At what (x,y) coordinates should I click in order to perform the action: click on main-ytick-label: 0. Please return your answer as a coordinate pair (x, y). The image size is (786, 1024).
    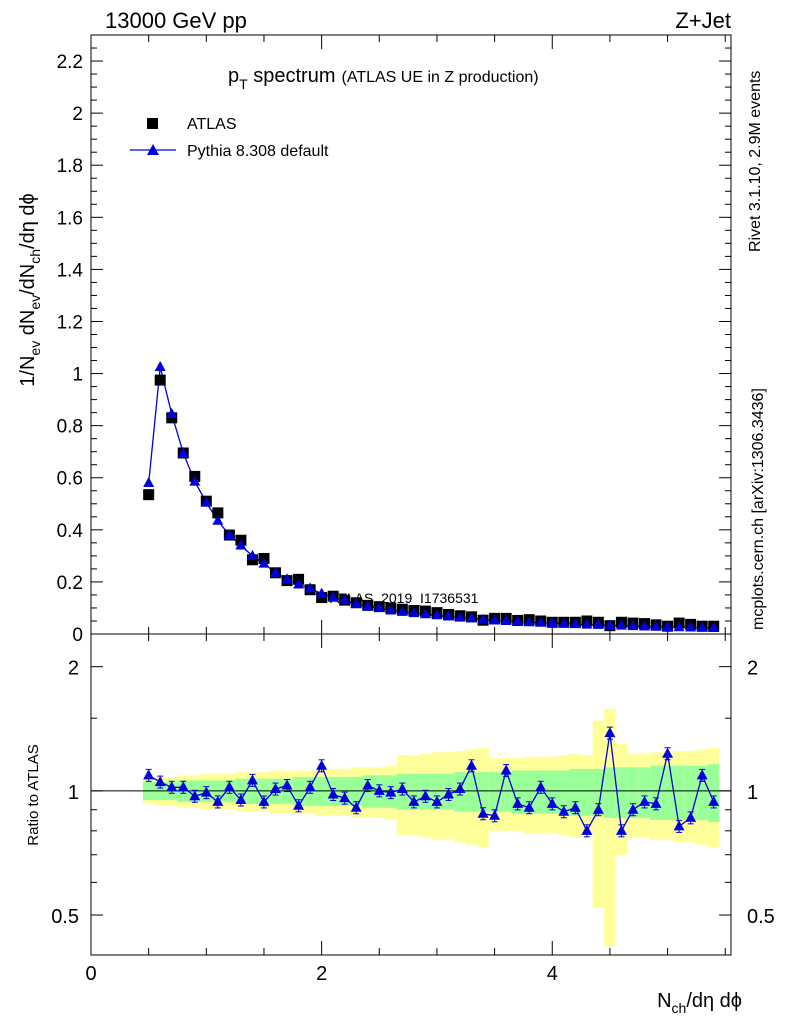
    Looking at the image, I should click on (77, 635).